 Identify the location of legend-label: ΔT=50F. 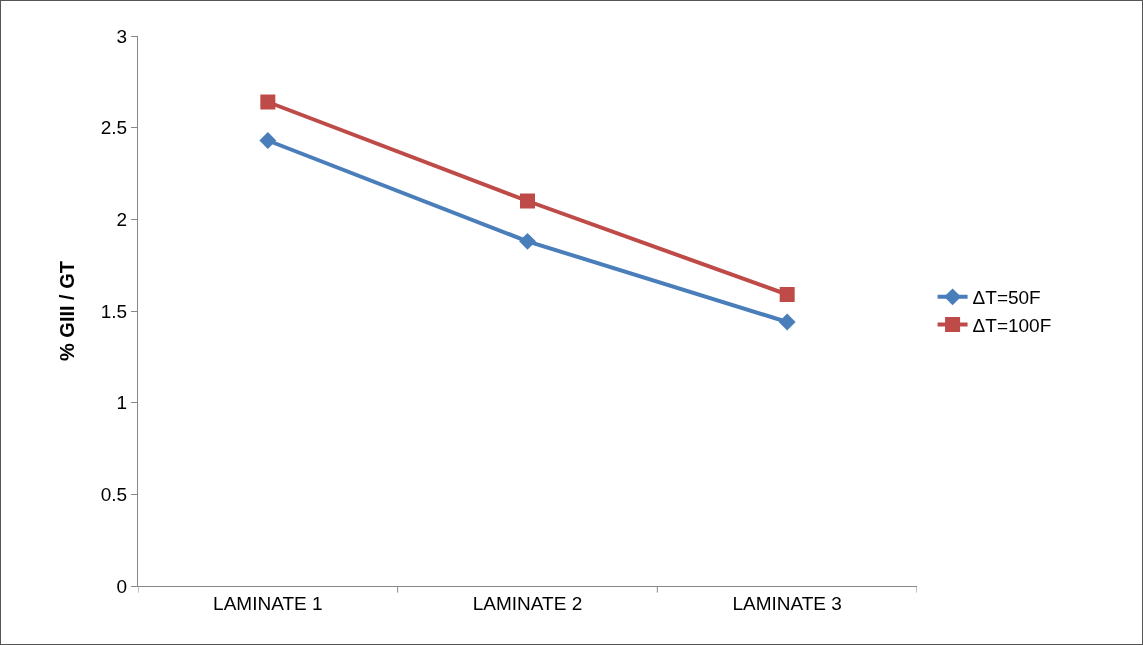
(1006, 298).